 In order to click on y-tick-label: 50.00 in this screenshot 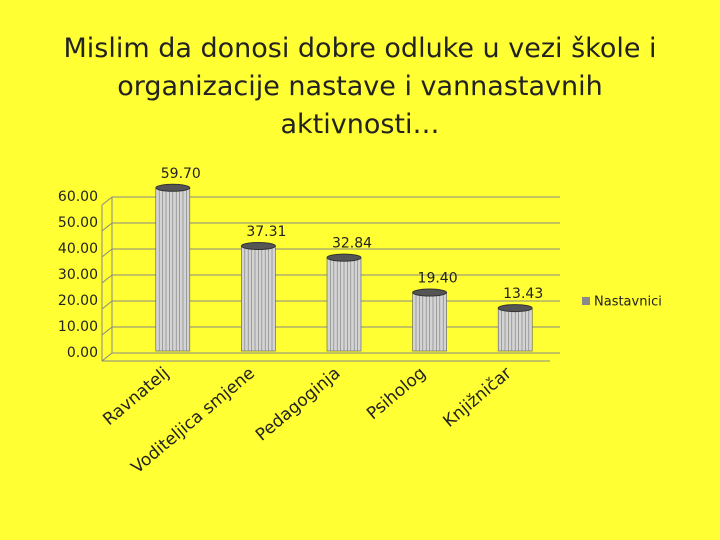, I will do `click(78, 223)`.